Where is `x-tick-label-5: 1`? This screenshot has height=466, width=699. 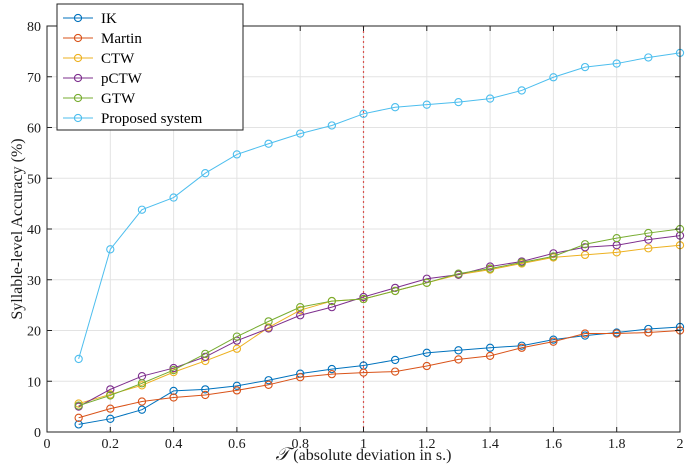 x-tick-label-5: 1 is located at coordinates (363, 444).